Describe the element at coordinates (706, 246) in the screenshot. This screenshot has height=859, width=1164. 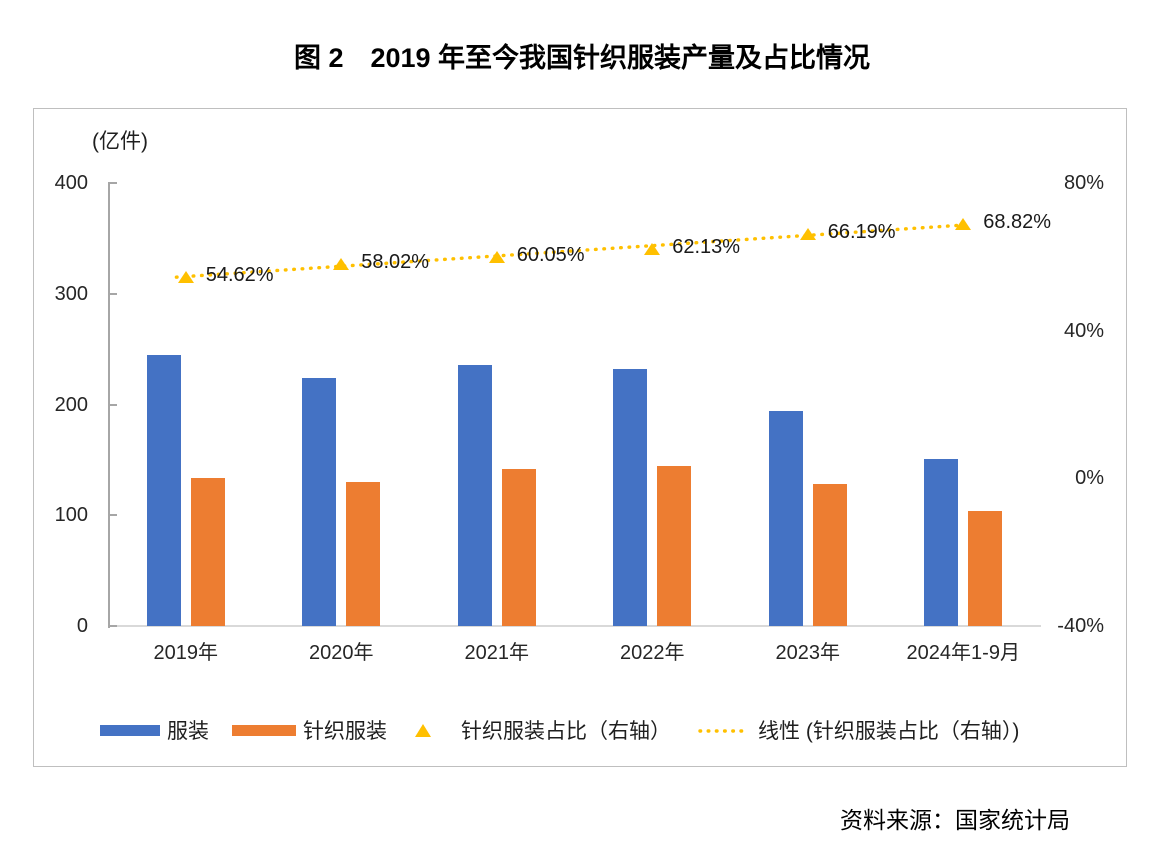
I see `ratio-data-label: 62.13%` at that location.